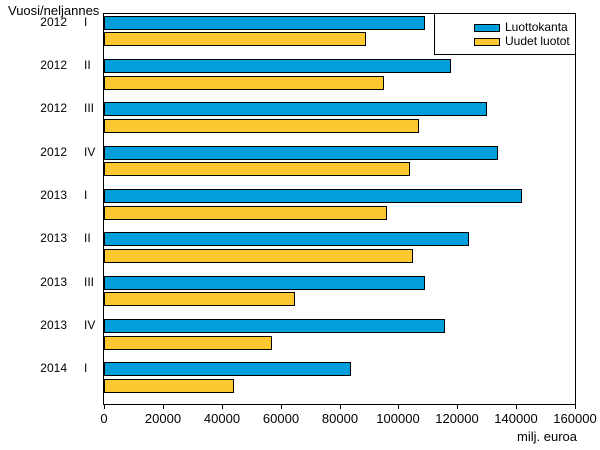 Image resolution: width=600 pixels, height=450 pixels. What do you see at coordinates (104, 418) in the screenshot?
I see `x-tick-label: 0` at bounding box center [104, 418].